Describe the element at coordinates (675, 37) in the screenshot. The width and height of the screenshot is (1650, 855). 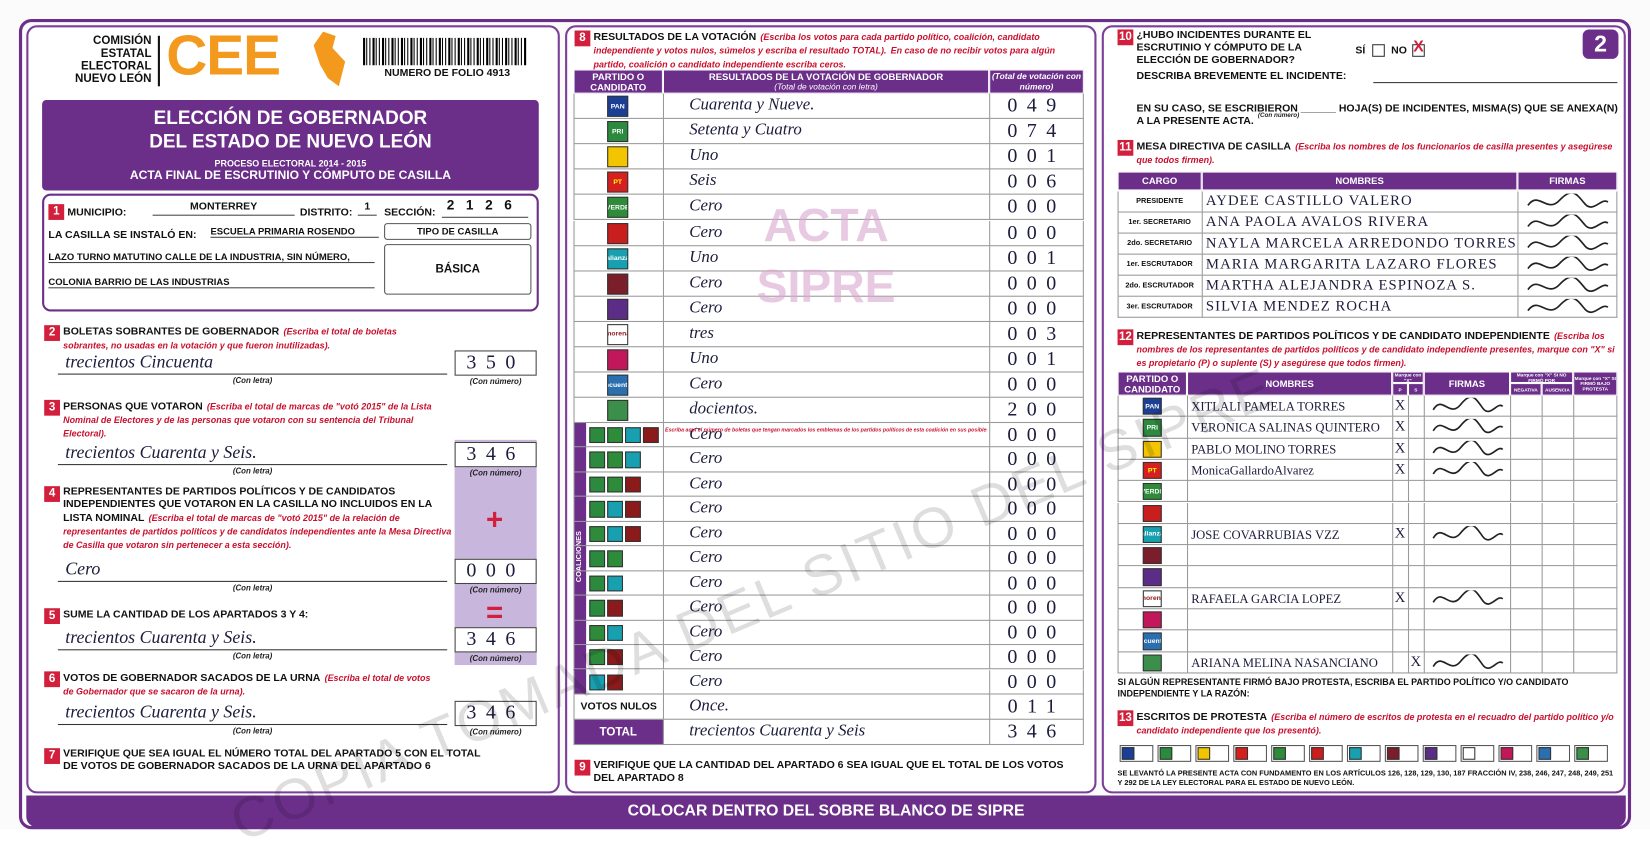
I see `heading-text: RESULTADOS DE LA VOTACIÓN` at that location.